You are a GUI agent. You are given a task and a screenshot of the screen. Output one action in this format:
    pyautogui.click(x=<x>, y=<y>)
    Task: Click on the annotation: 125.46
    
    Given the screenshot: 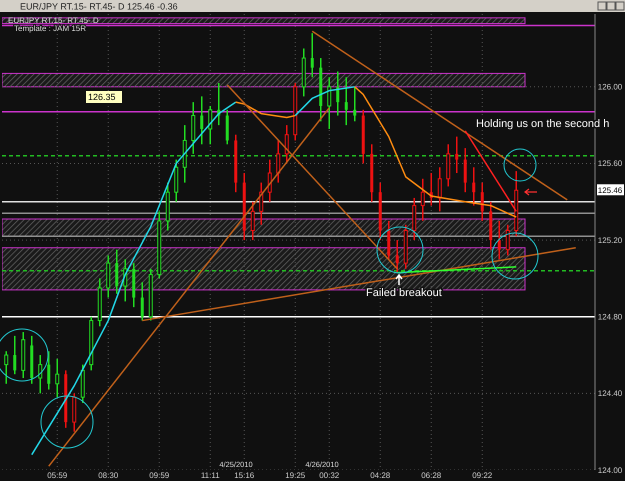 What is the action you would take?
    pyautogui.click(x=610, y=191)
    